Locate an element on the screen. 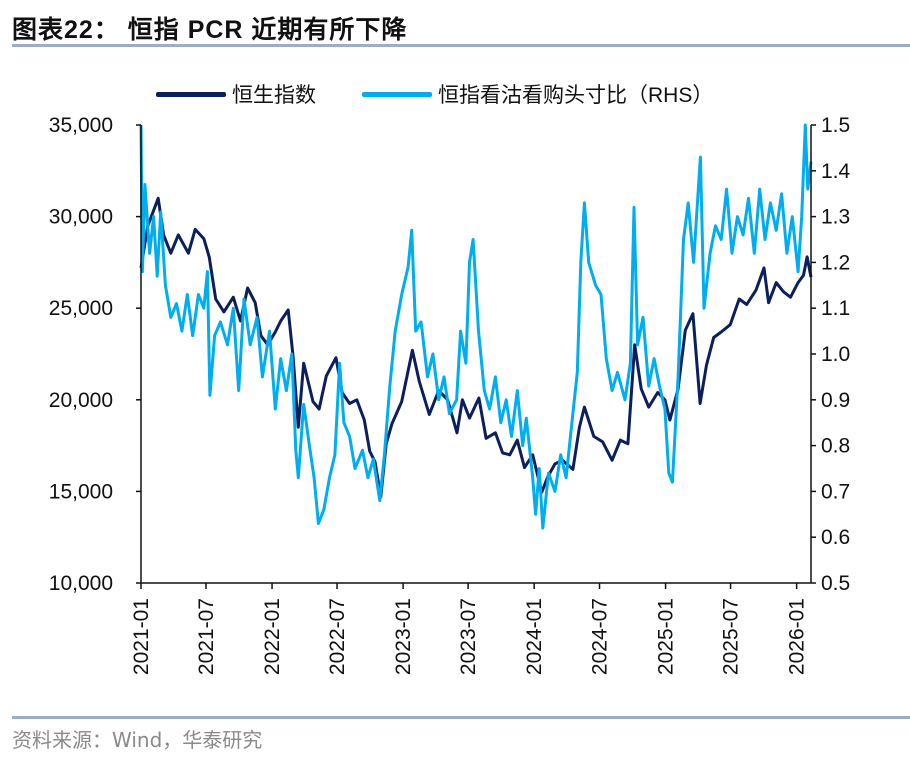  left-tick-label: 15,000 is located at coordinates (81, 491).